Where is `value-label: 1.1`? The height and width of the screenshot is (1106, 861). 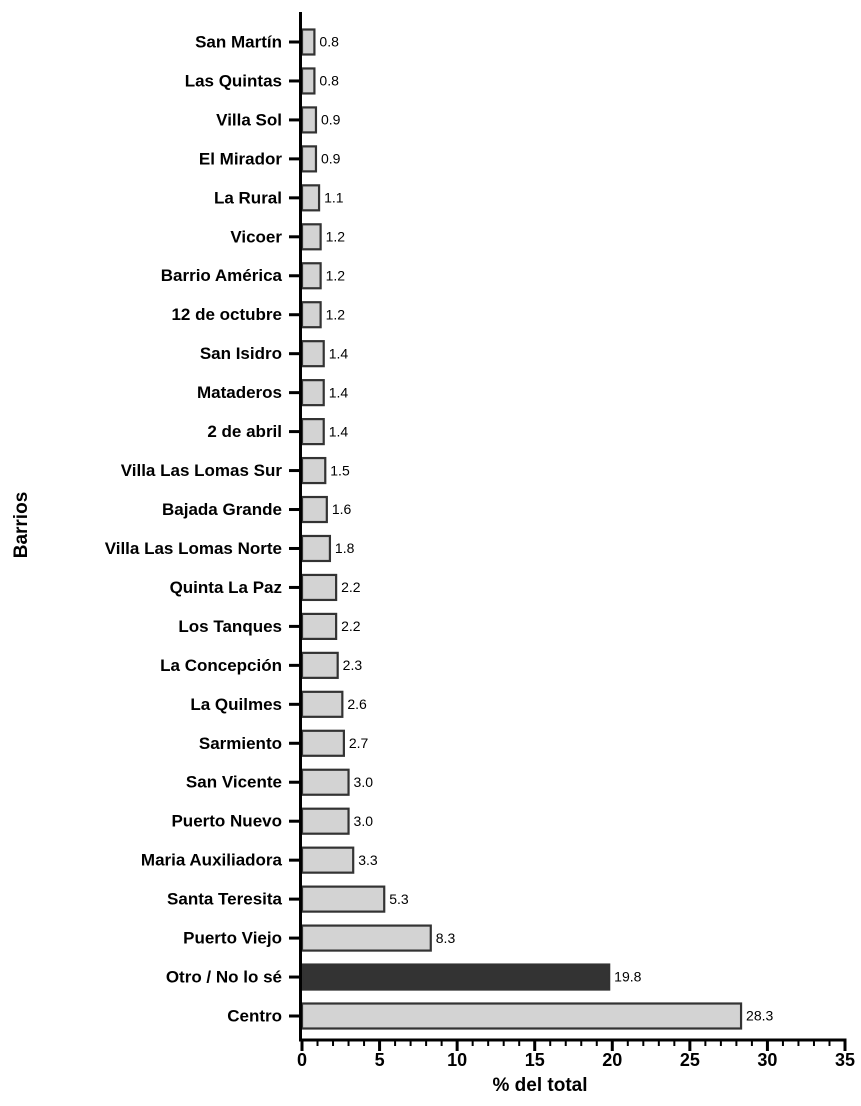
value-label: 1.1 is located at coordinates (334, 198).